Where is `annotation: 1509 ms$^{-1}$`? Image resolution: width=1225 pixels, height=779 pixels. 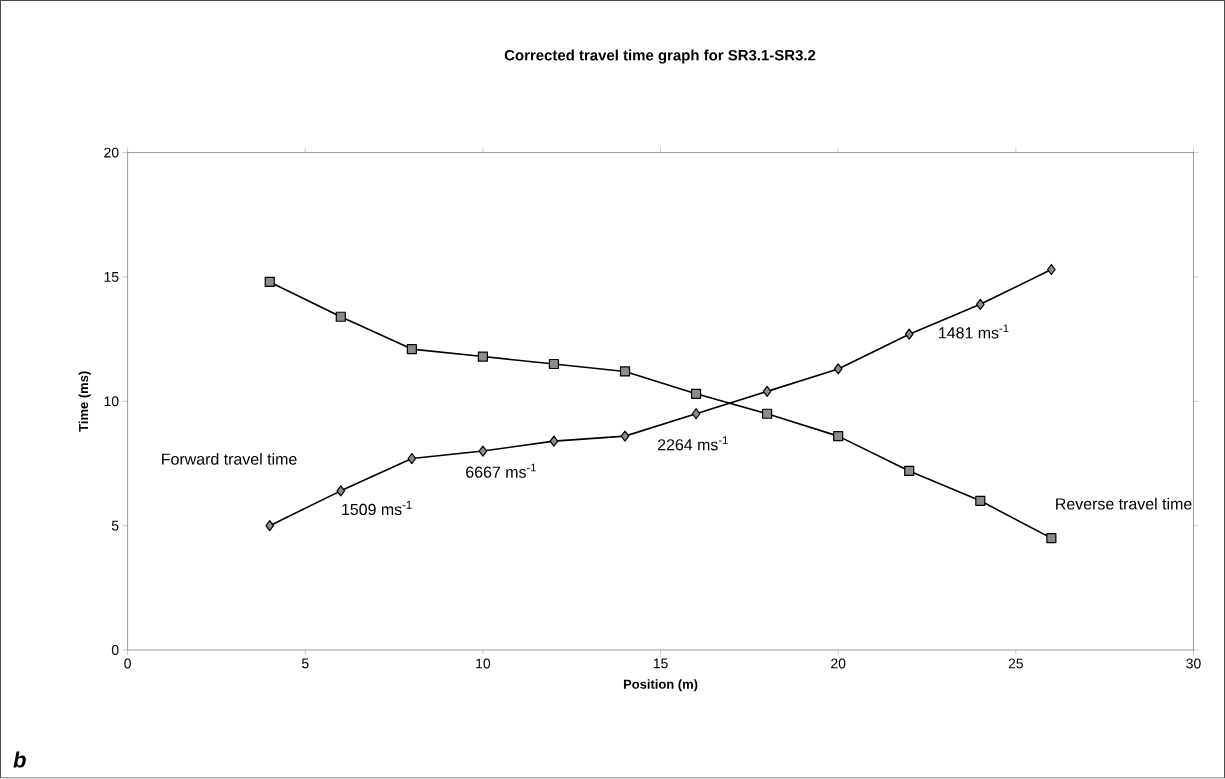 annotation: 1509 ms$^{-1}$ is located at coordinates (377, 508).